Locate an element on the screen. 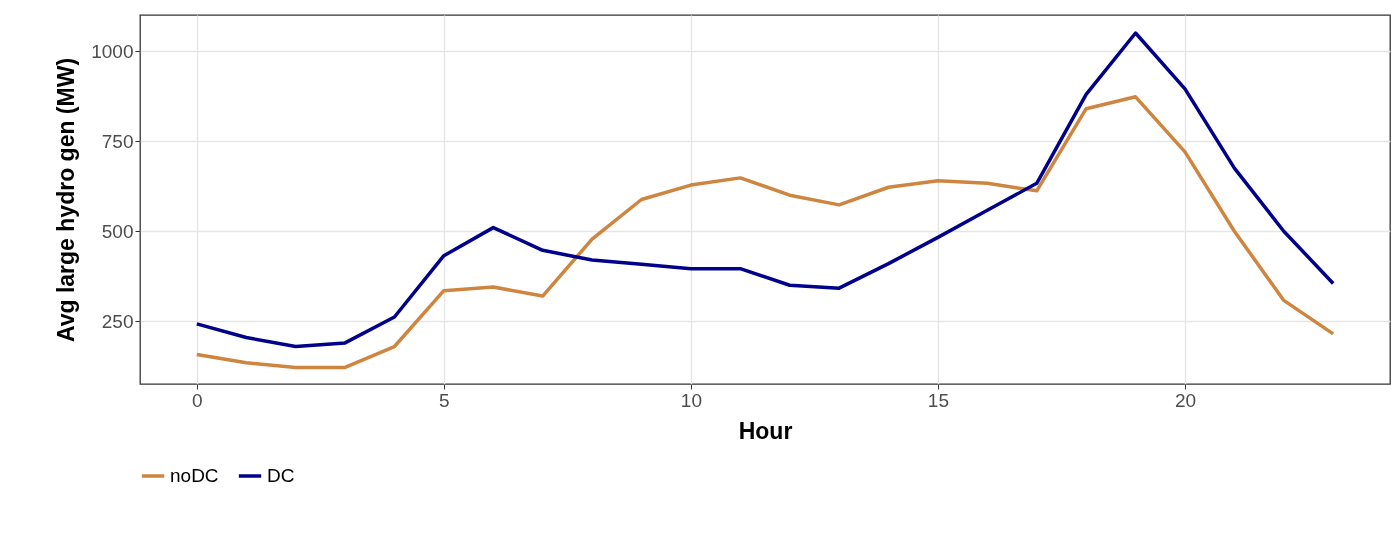  legend-label: noDC is located at coordinates (194, 475).